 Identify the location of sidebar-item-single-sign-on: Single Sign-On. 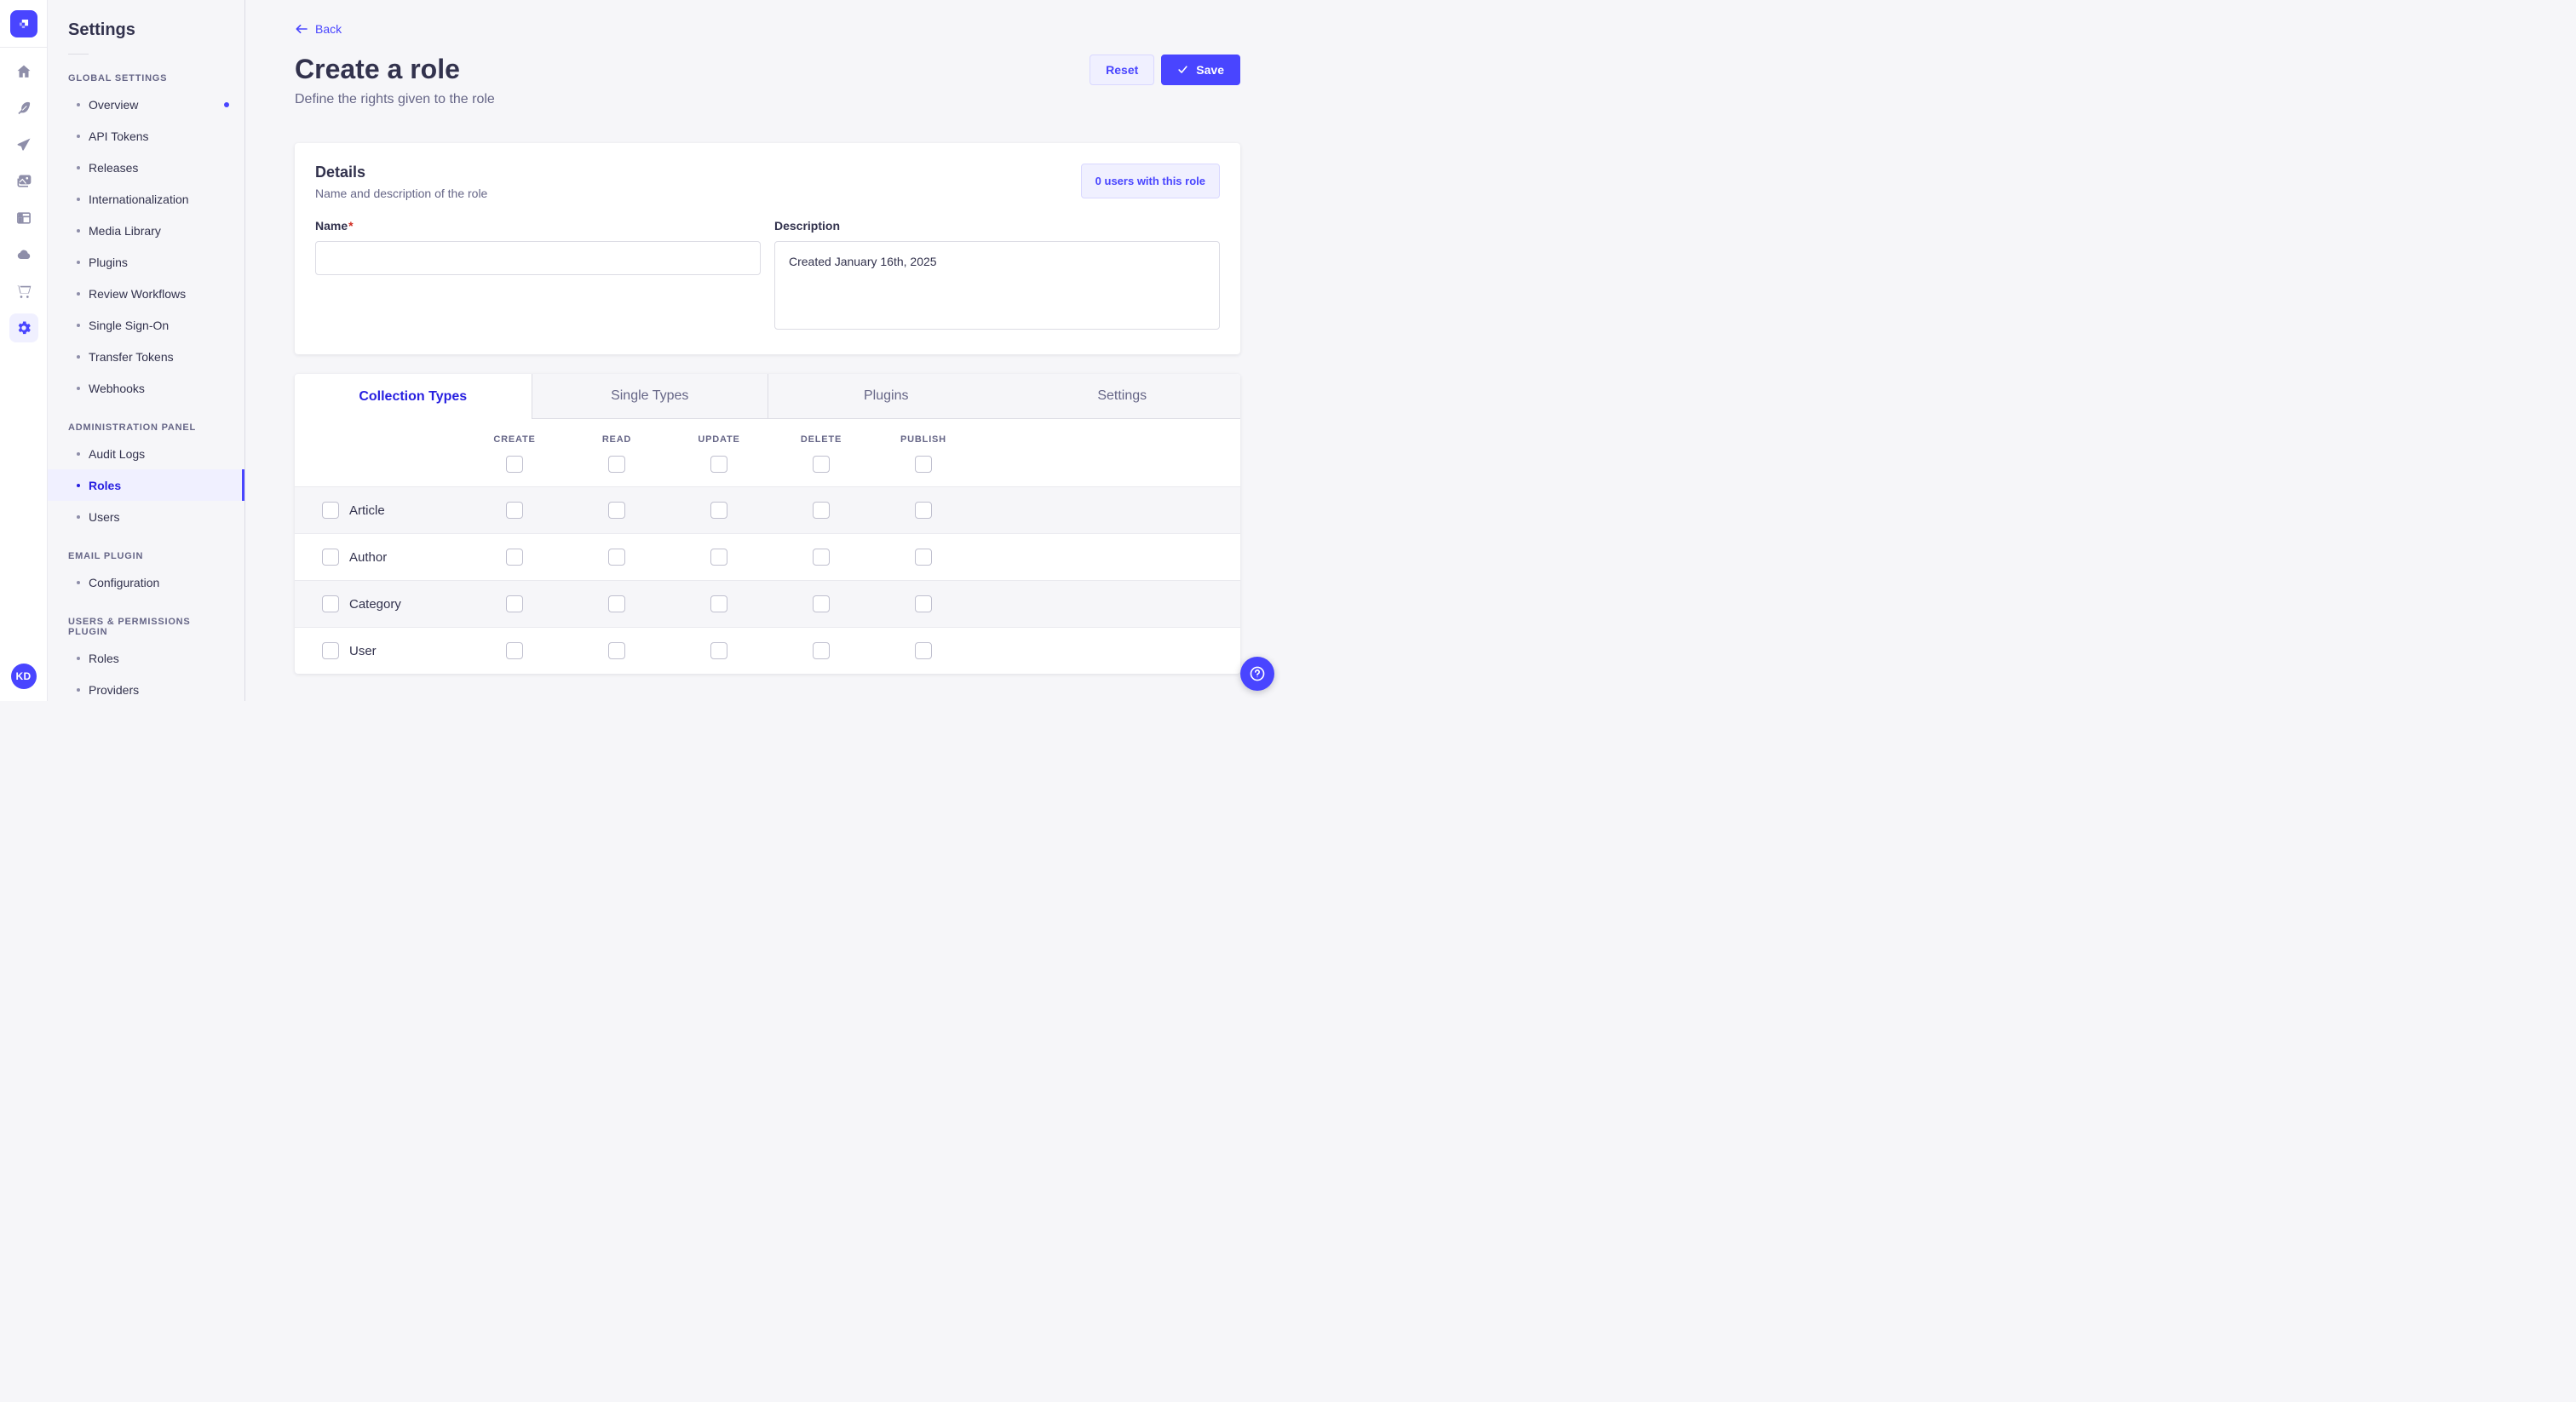
(146, 325).